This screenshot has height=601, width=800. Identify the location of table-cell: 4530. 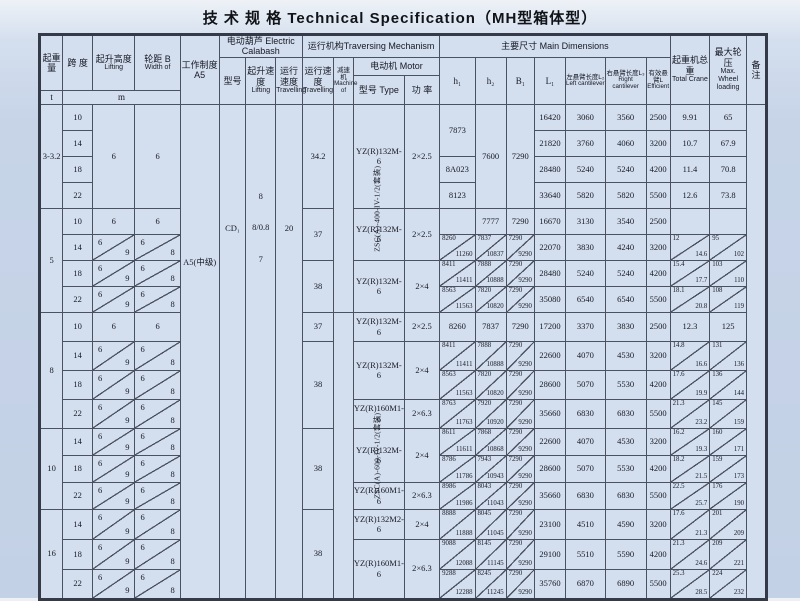
(625, 355).